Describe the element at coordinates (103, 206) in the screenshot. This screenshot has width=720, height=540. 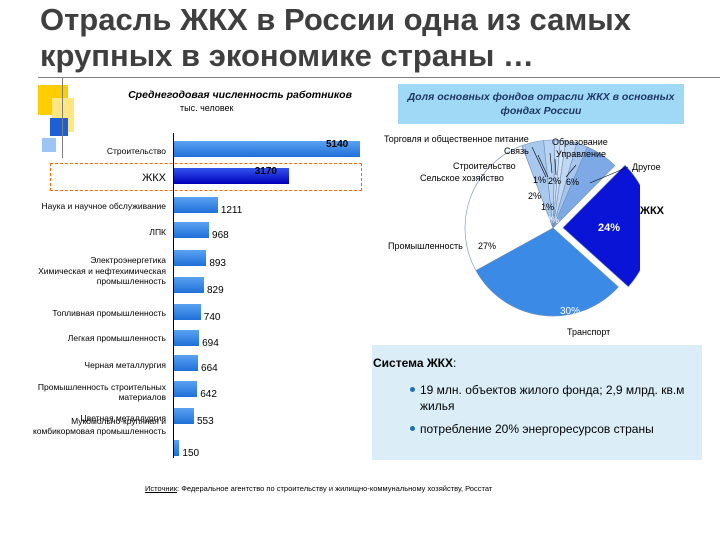
I see `bar-category-label: Наука и научное обслуживание` at that location.